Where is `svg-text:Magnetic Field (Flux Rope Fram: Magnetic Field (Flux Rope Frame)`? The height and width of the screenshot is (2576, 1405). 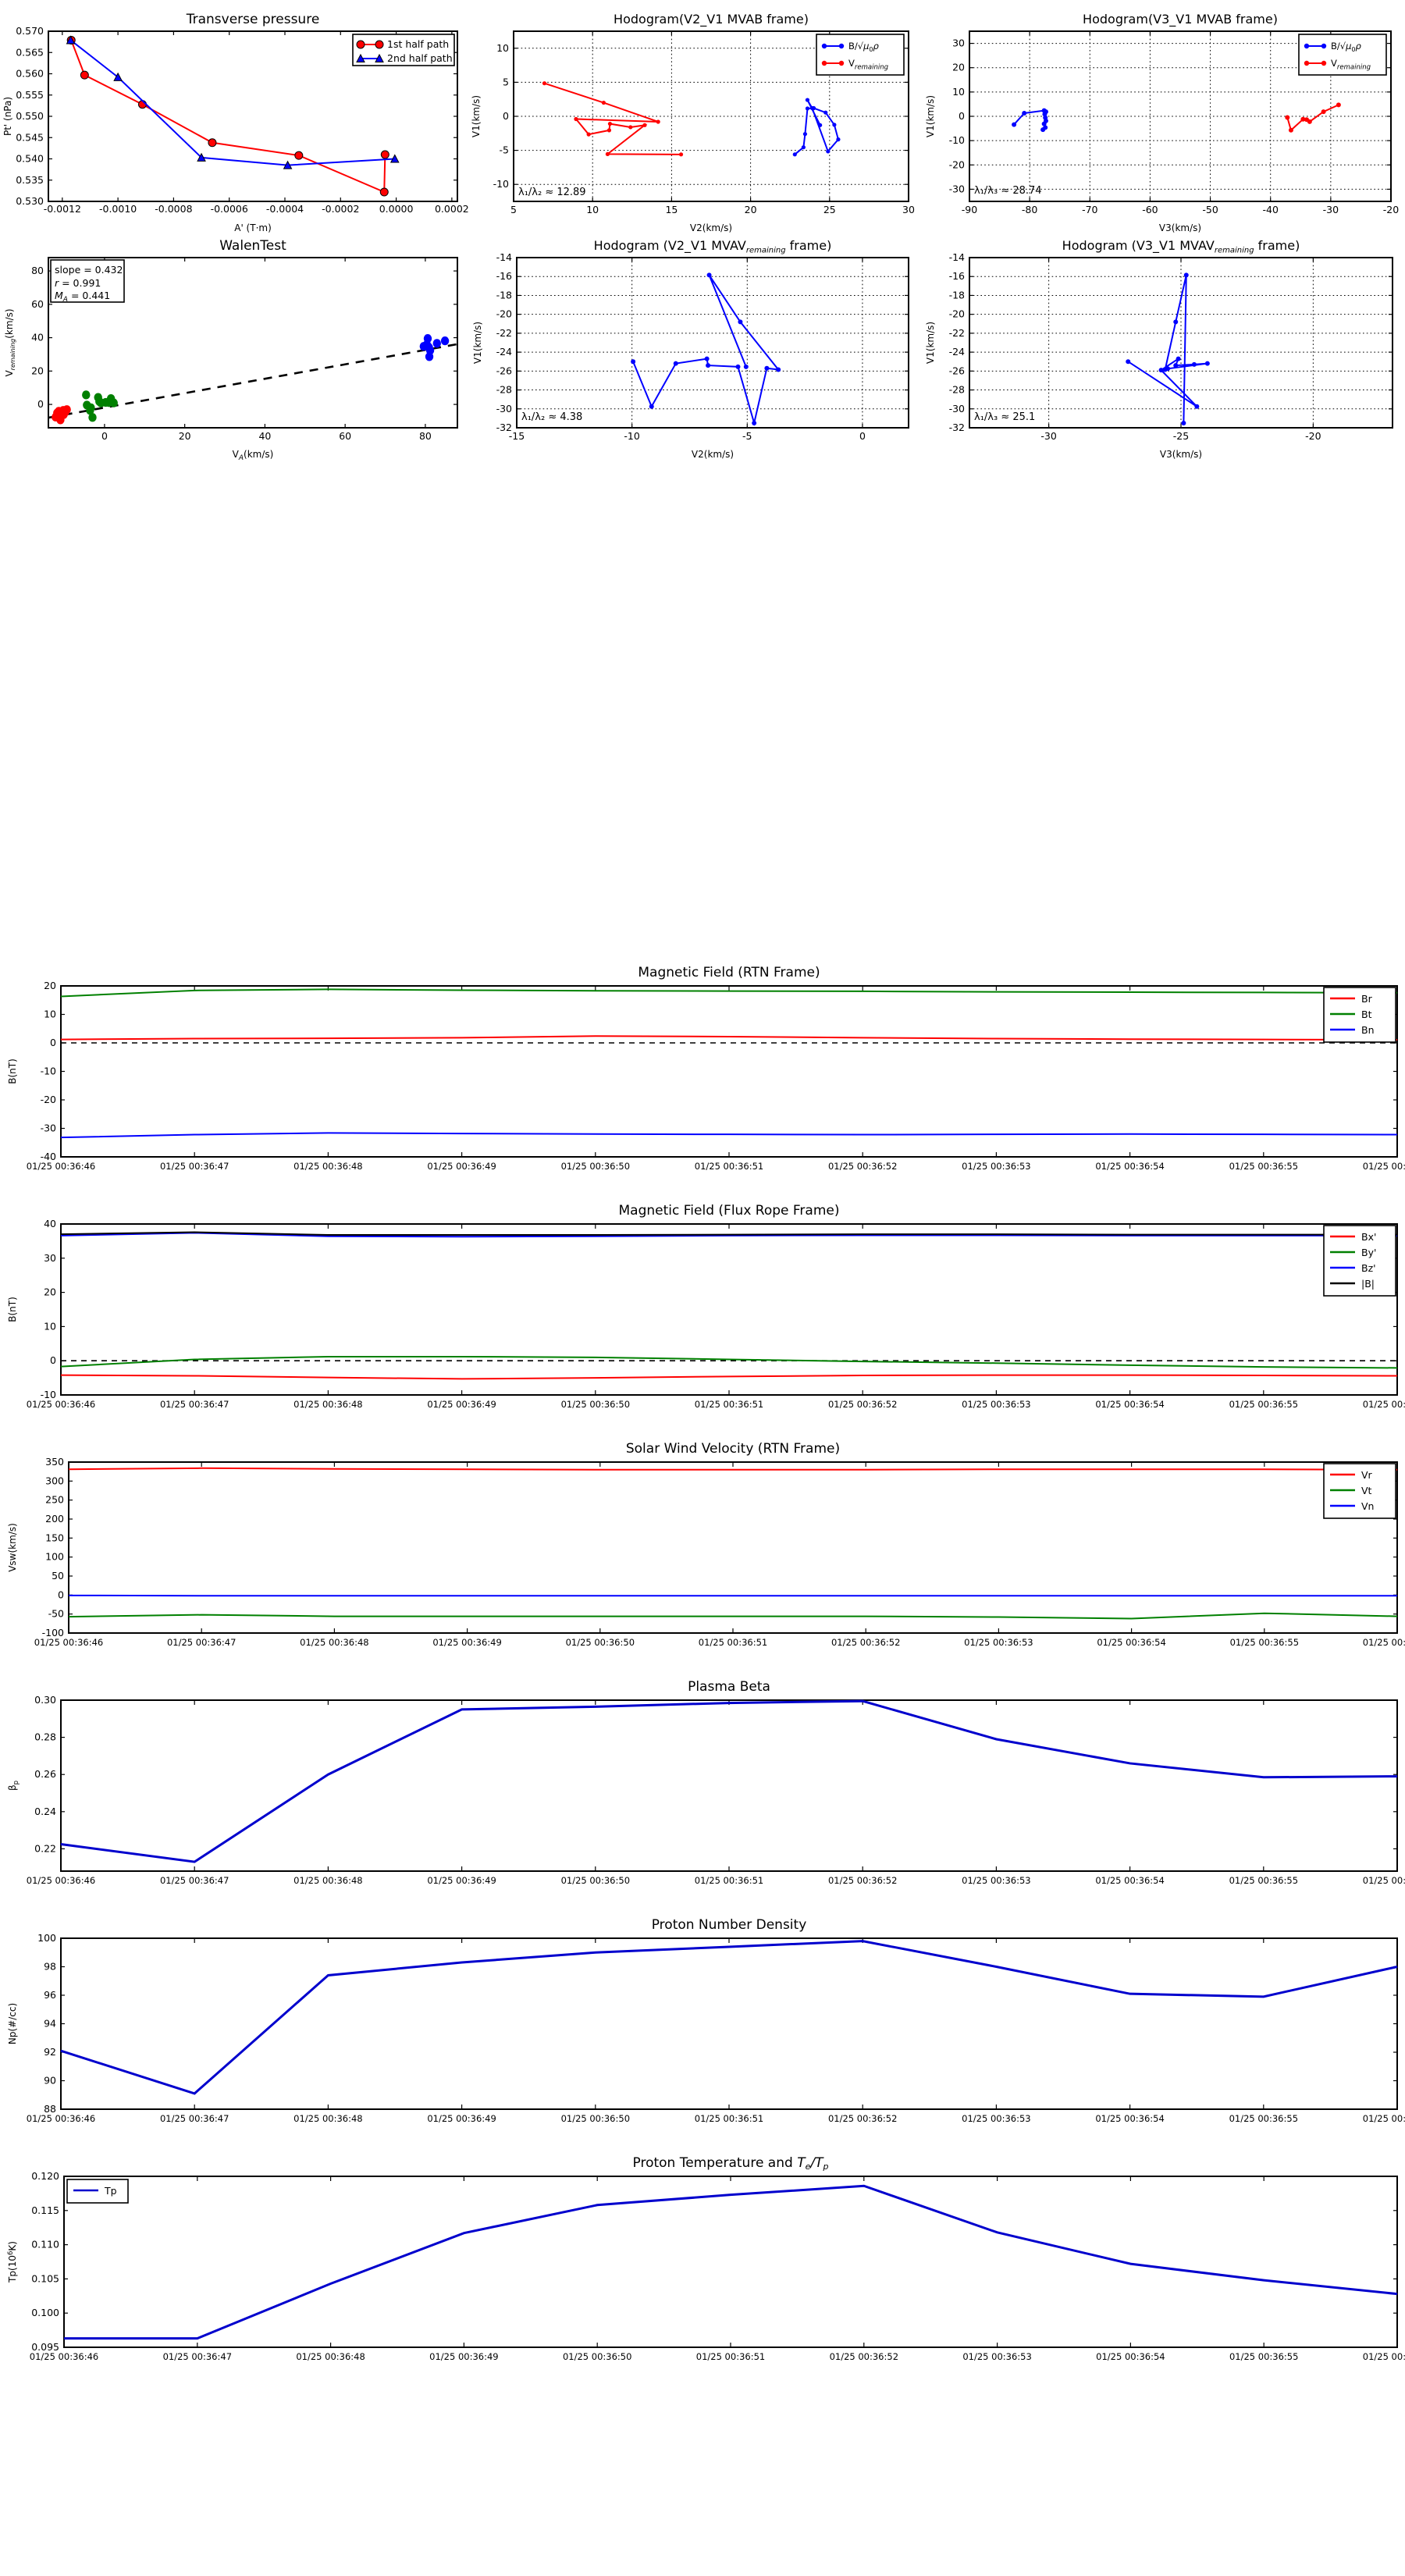 svg-text:Magnetic Field (Flux Rope Fram: Magnetic Field (Flux Rope Frame) is located at coordinates (729, 1211).